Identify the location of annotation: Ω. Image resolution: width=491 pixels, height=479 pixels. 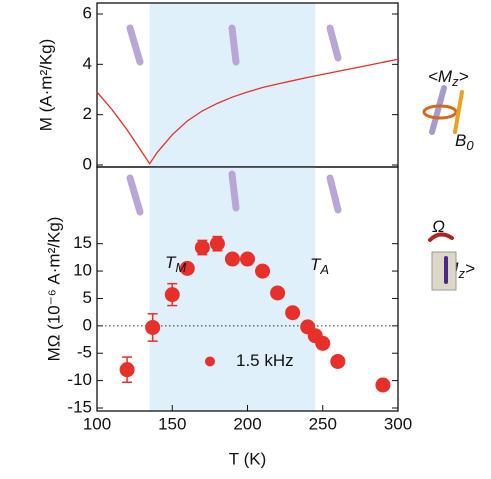
(438, 226).